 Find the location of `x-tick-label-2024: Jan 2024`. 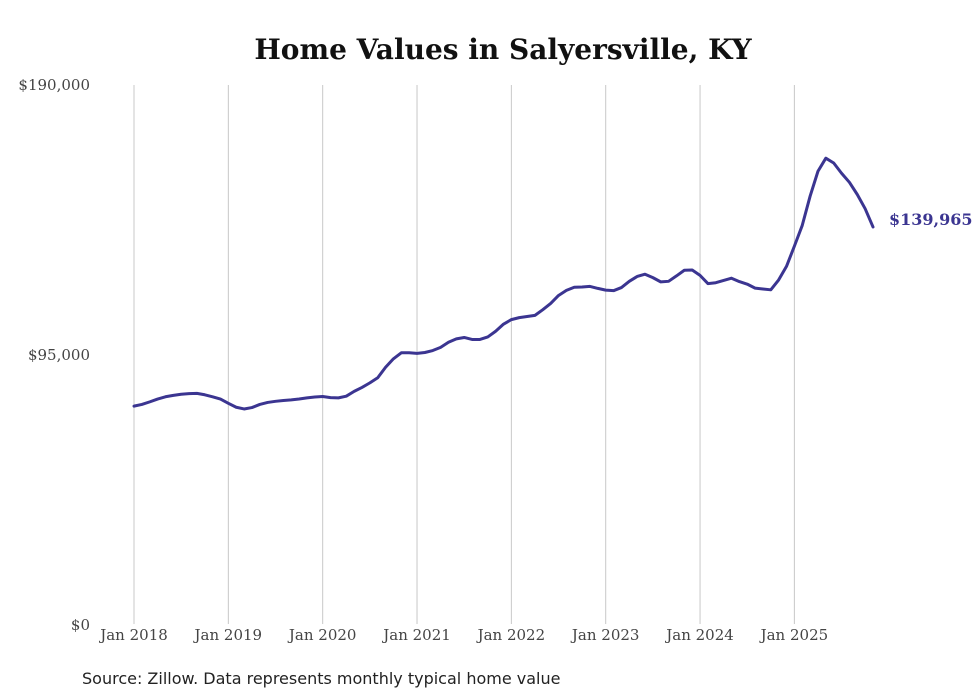

x-tick-label-2024: Jan 2024 is located at coordinates (699, 635).